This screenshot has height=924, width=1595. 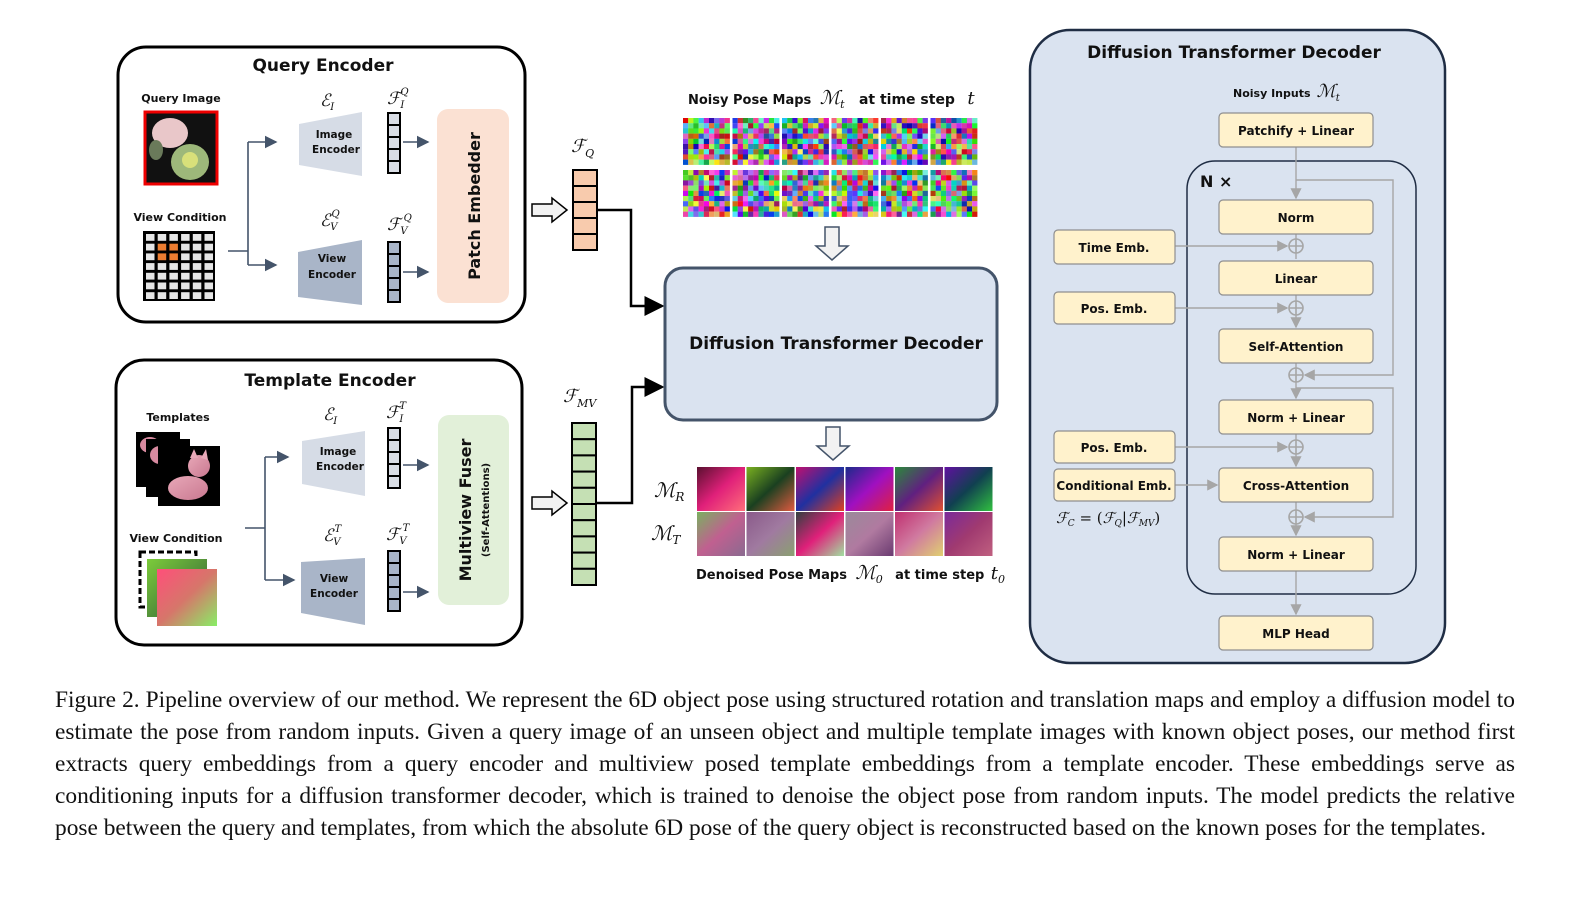 What do you see at coordinates (550, 210) in the screenshot?
I see `hollow-arrow-icon` at bounding box center [550, 210].